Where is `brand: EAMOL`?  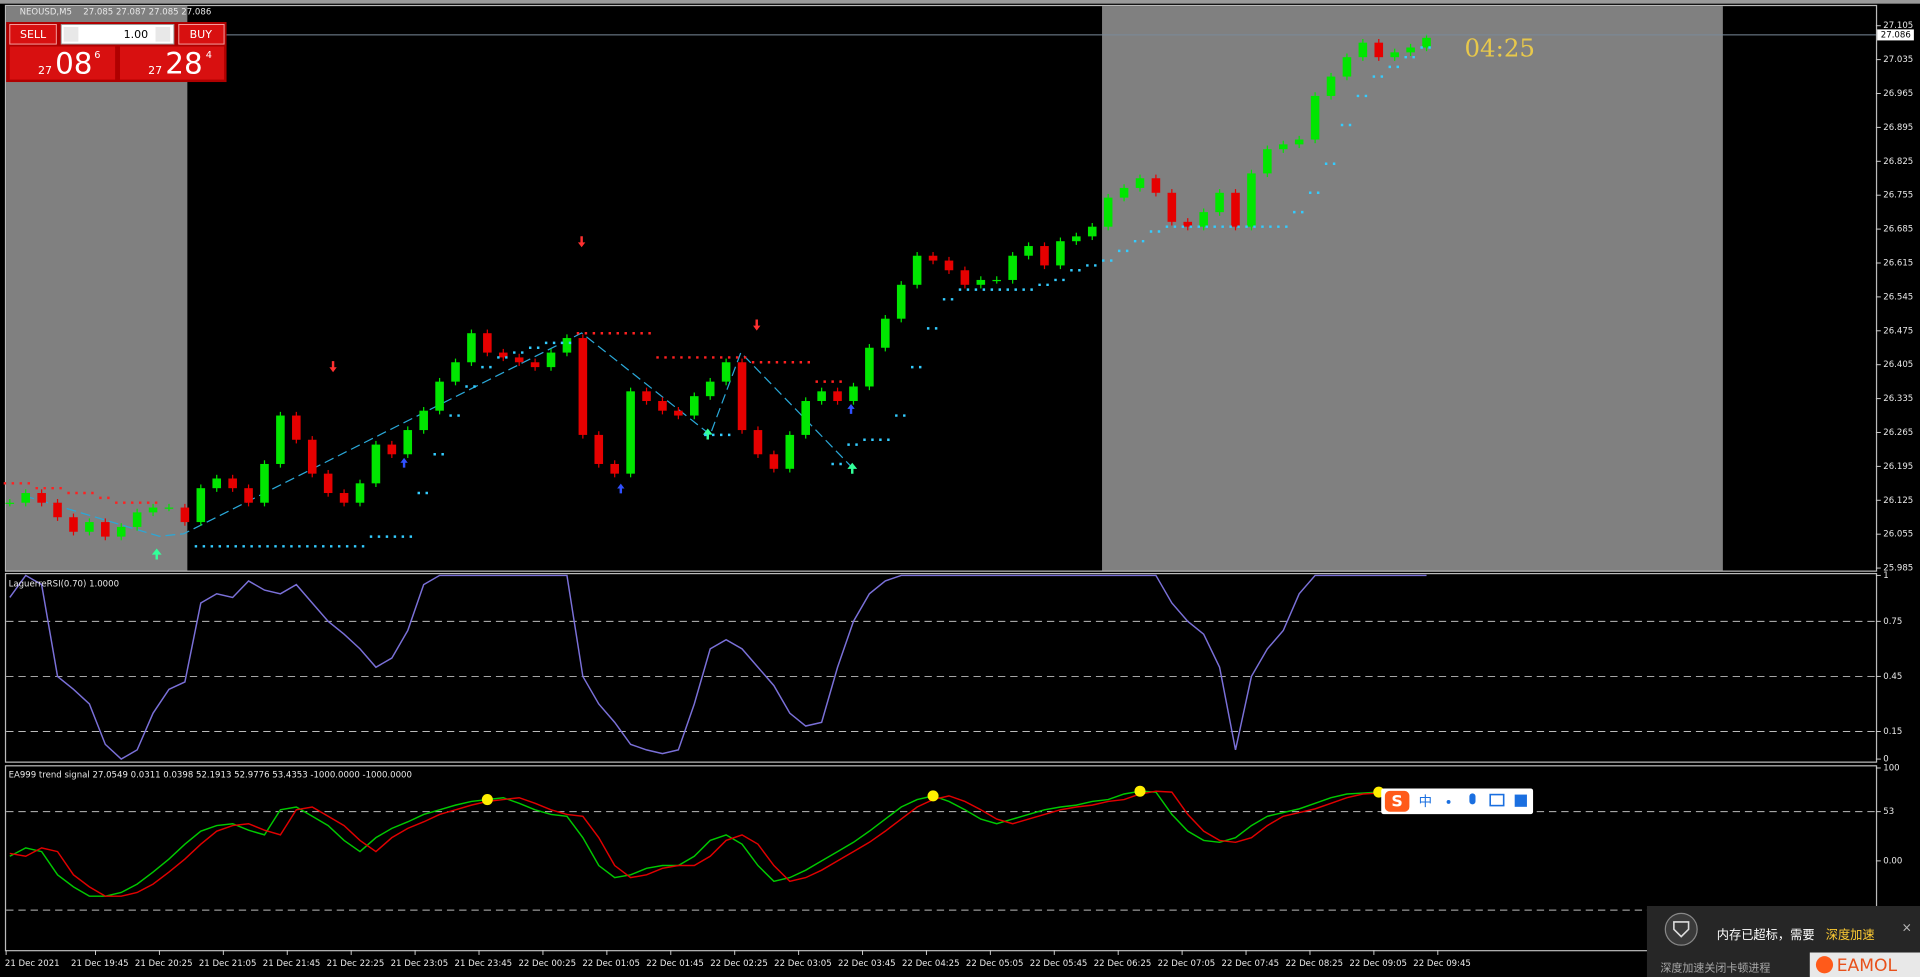
brand: EAMOL is located at coordinates (1867, 966).